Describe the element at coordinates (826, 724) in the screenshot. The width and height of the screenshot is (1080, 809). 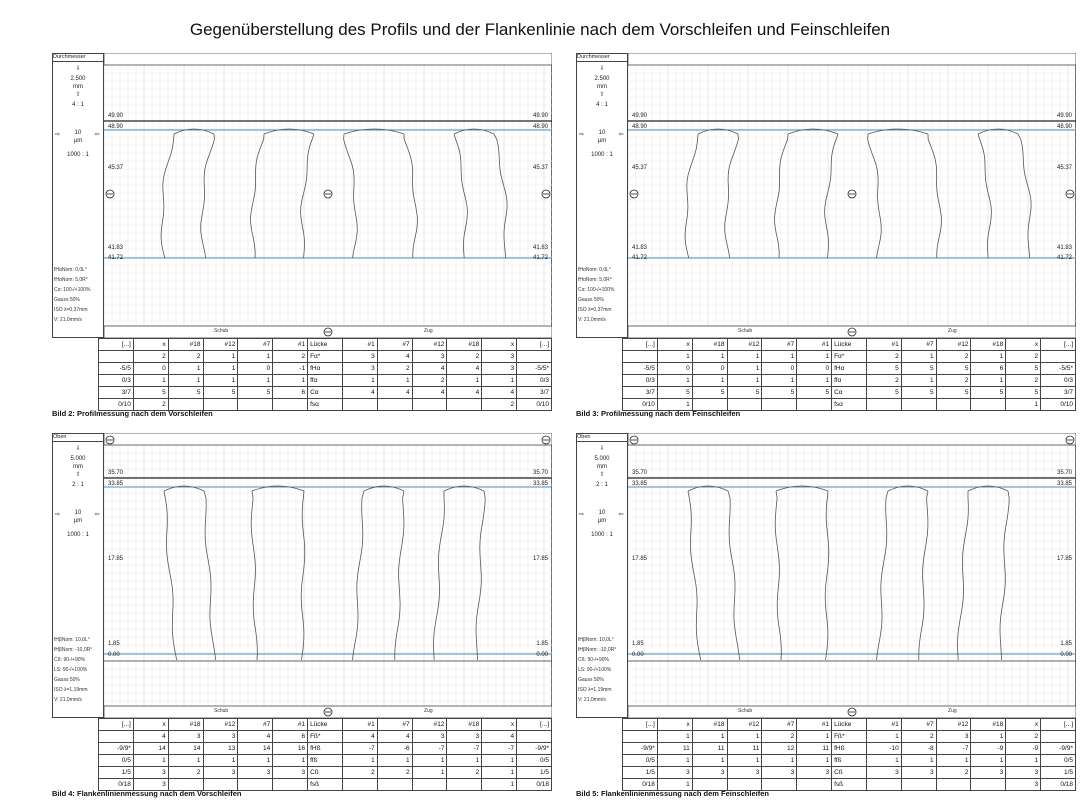
I see `table-header-row: [...] x #18 #12 #7 #1 Lücke #1 #7 #12 #18 x [...]` at that location.